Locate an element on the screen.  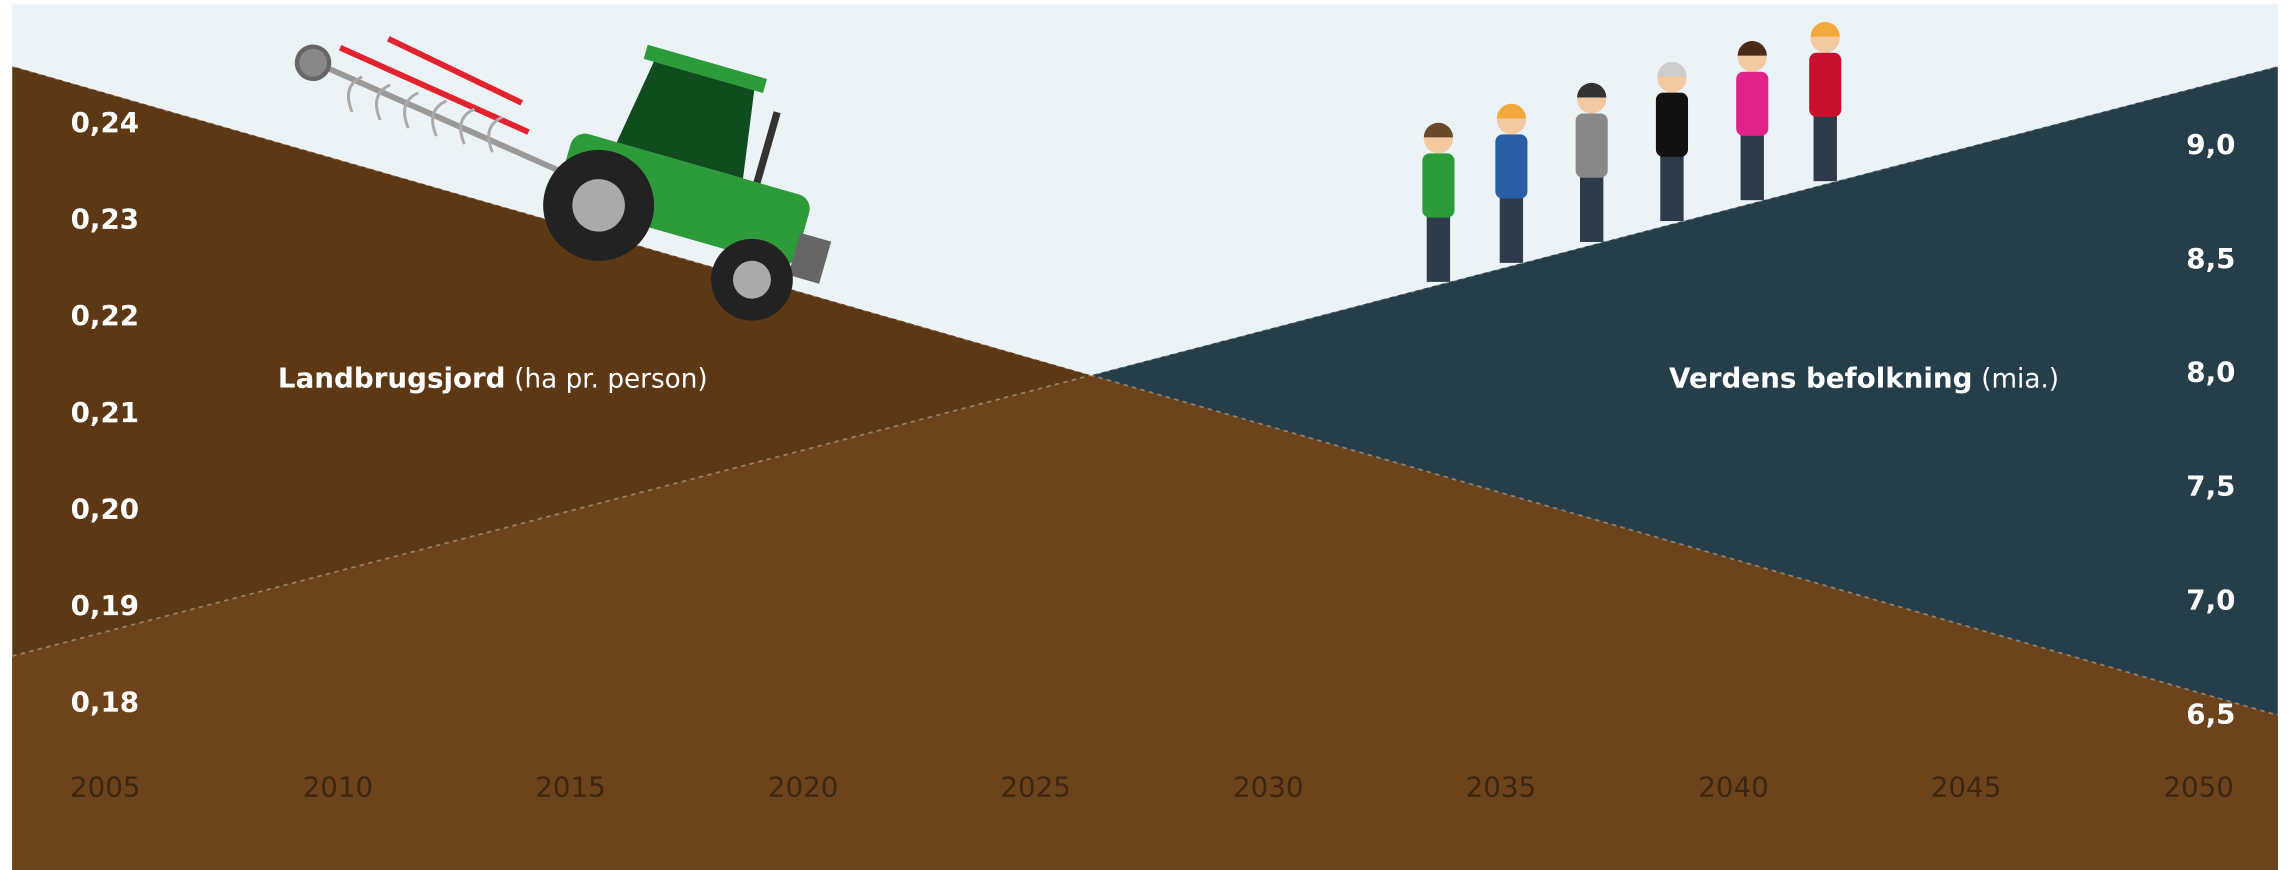
weight is located at coordinates (810, 258).